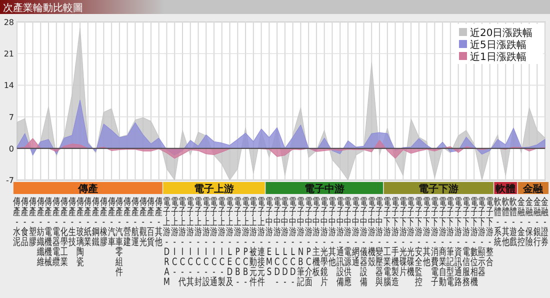 This screenshot has height=298, width=550. I want to click on category-label: 電子下游-筆記型電, so click(450, 242).